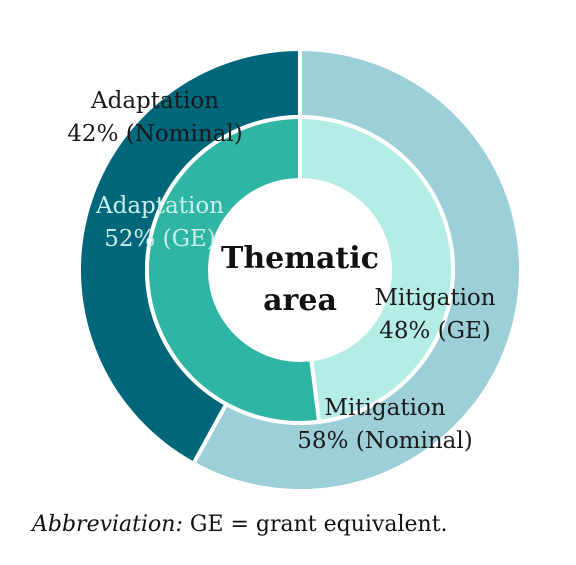 The width and height of the screenshot is (576, 565). What do you see at coordinates (107, 524) in the screenshot?
I see `footnote-label: Abbreviation:` at bounding box center [107, 524].